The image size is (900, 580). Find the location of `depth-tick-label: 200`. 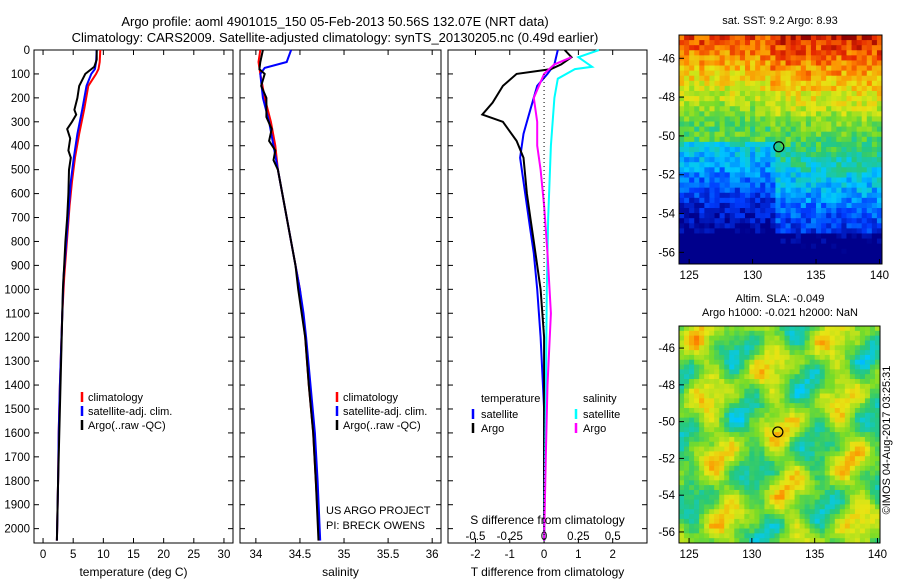

depth-tick-label: 200 is located at coordinates (20, 99).